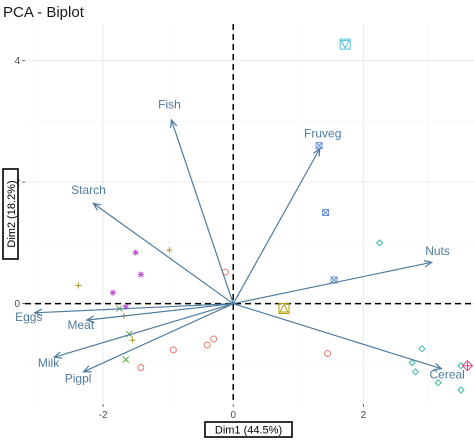 The width and height of the screenshot is (474, 444). What do you see at coordinates (78, 378) in the screenshot?
I see `variable-label-pigpl: Pigpl` at bounding box center [78, 378].